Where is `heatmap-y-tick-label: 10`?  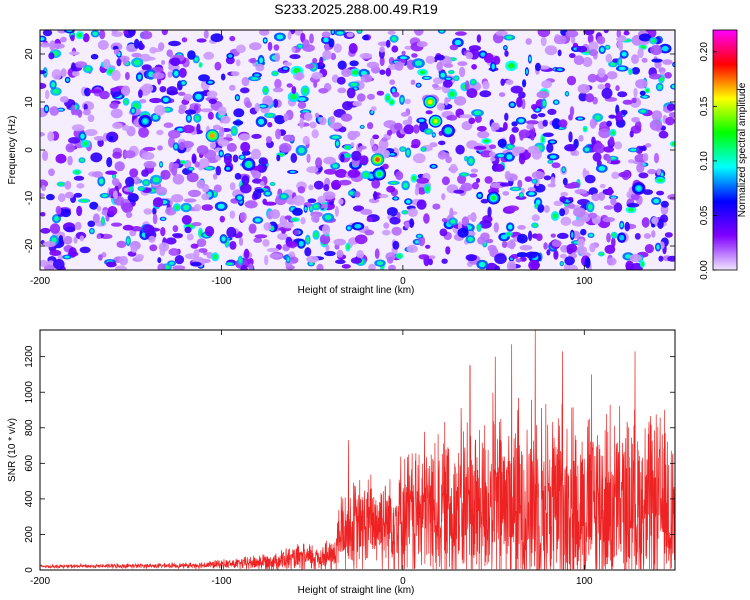 heatmap-y-tick-label: 10 is located at coordinates (29, 102).